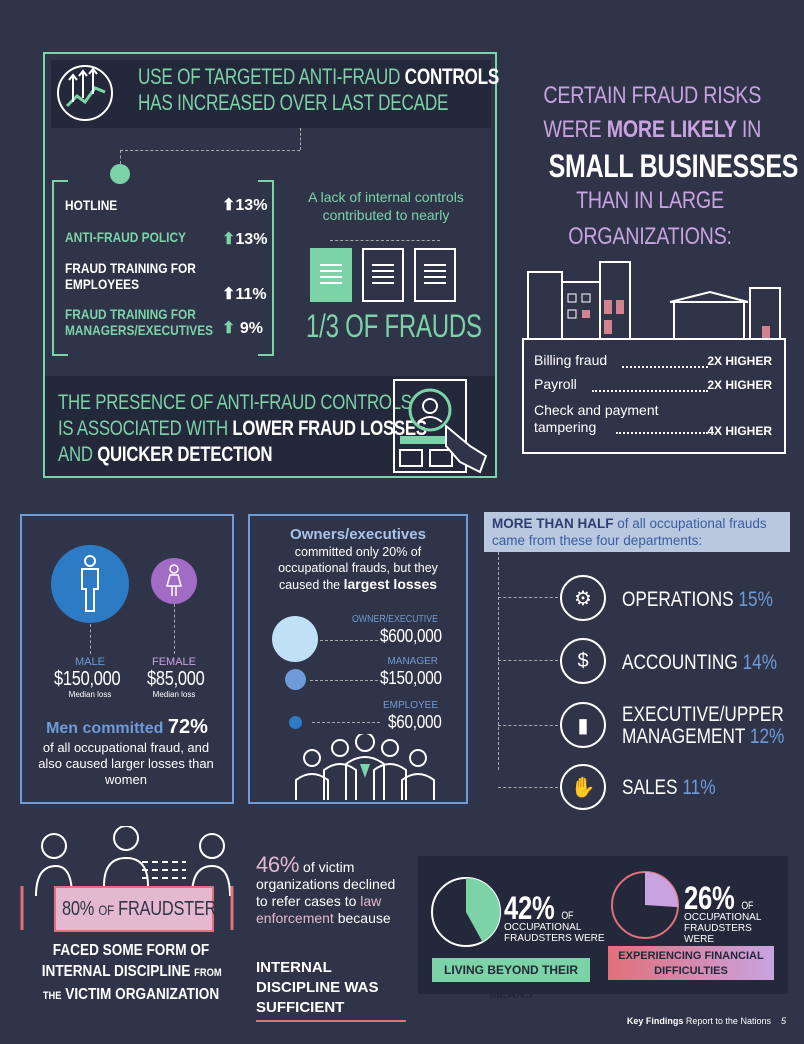  Describe the element at coordinates (358, 534) in the screenshot. I see `position-head: Owners/executives` at that location.